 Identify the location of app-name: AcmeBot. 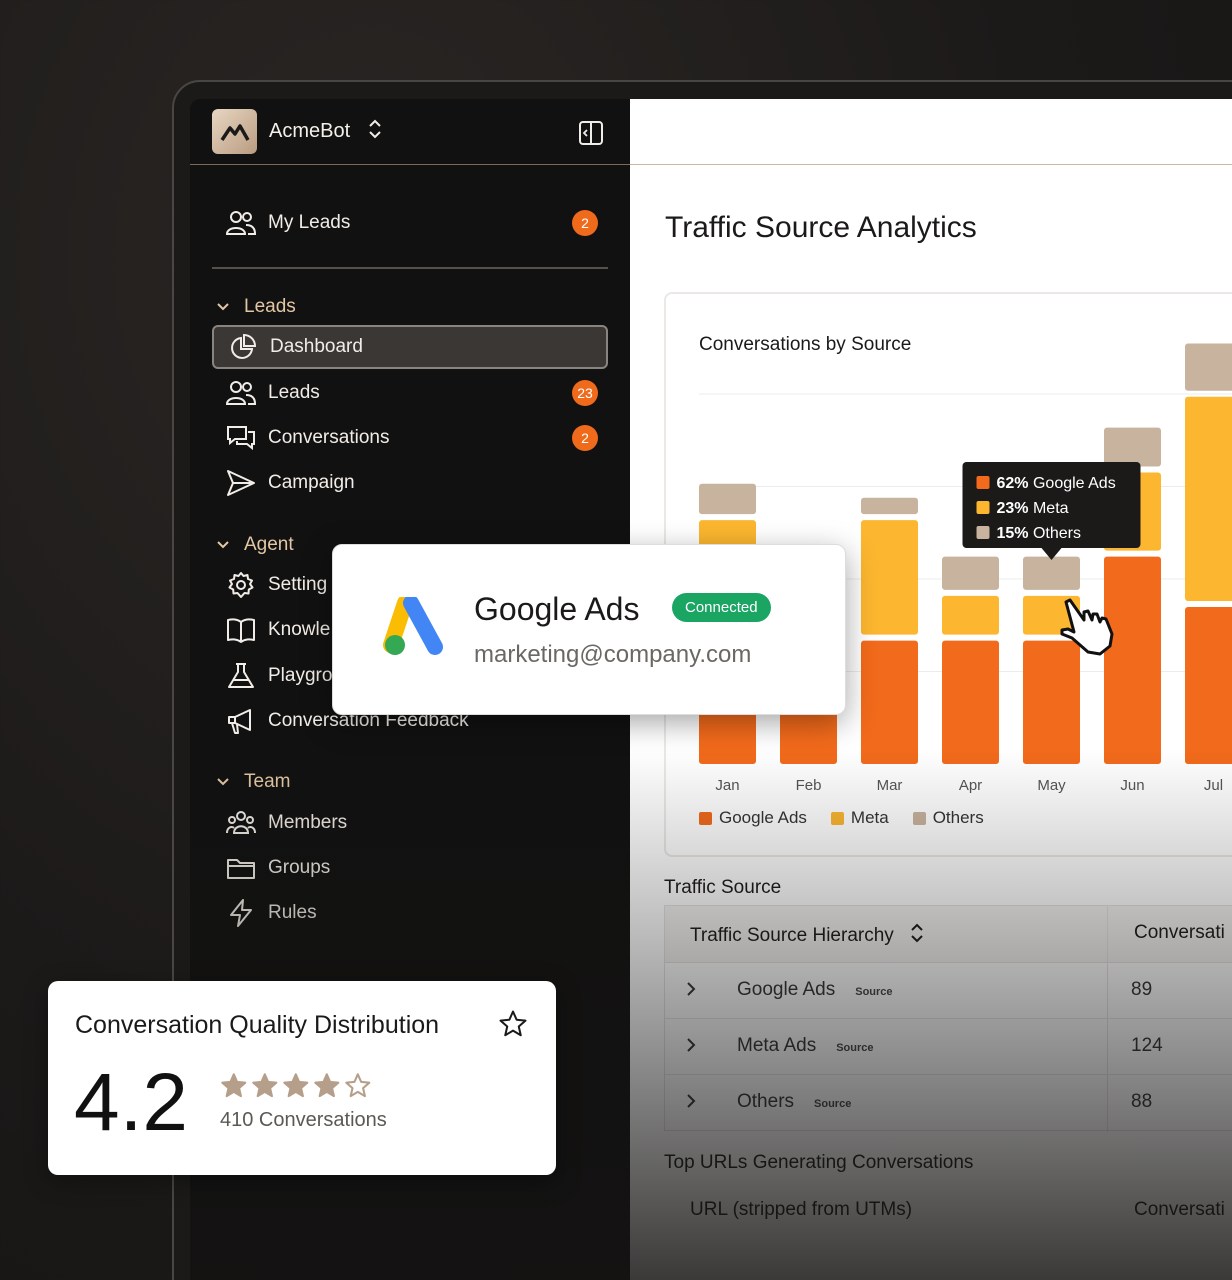
(310, 131).